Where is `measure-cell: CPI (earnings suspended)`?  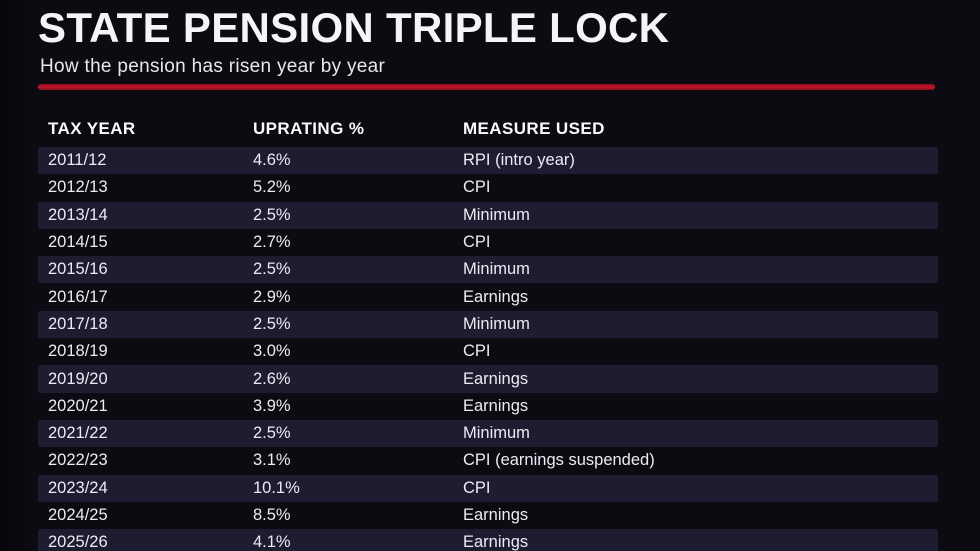 measure-cell: CPI (earnings suspended) is located at coordinates (559, 460).